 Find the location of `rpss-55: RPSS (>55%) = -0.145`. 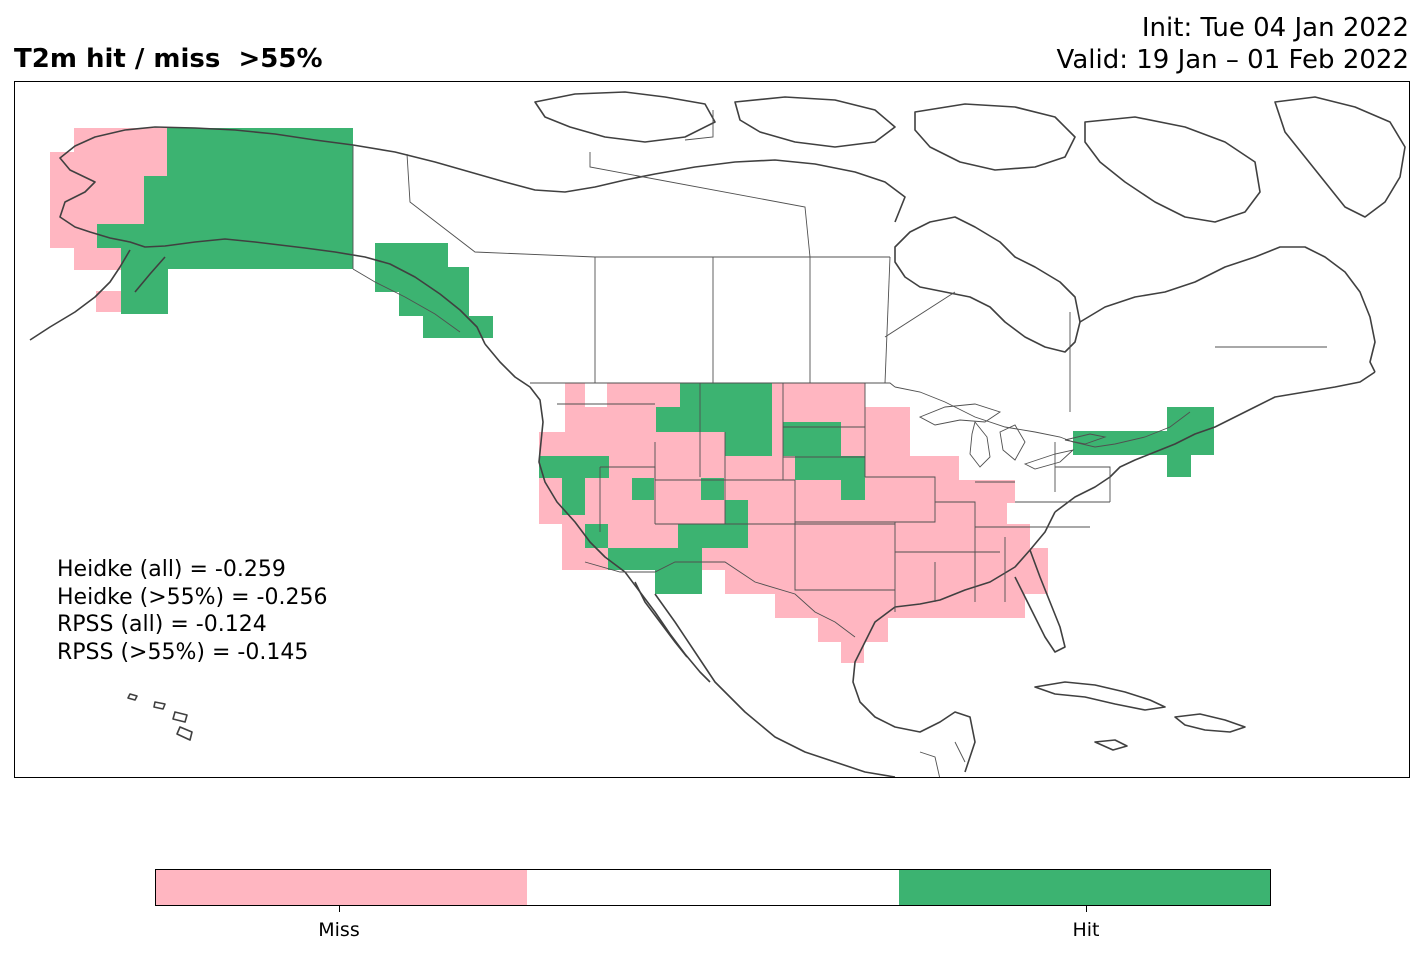

rpss-55: RPSS (>55%) = -0.145 is located at coordinates (183, 652).